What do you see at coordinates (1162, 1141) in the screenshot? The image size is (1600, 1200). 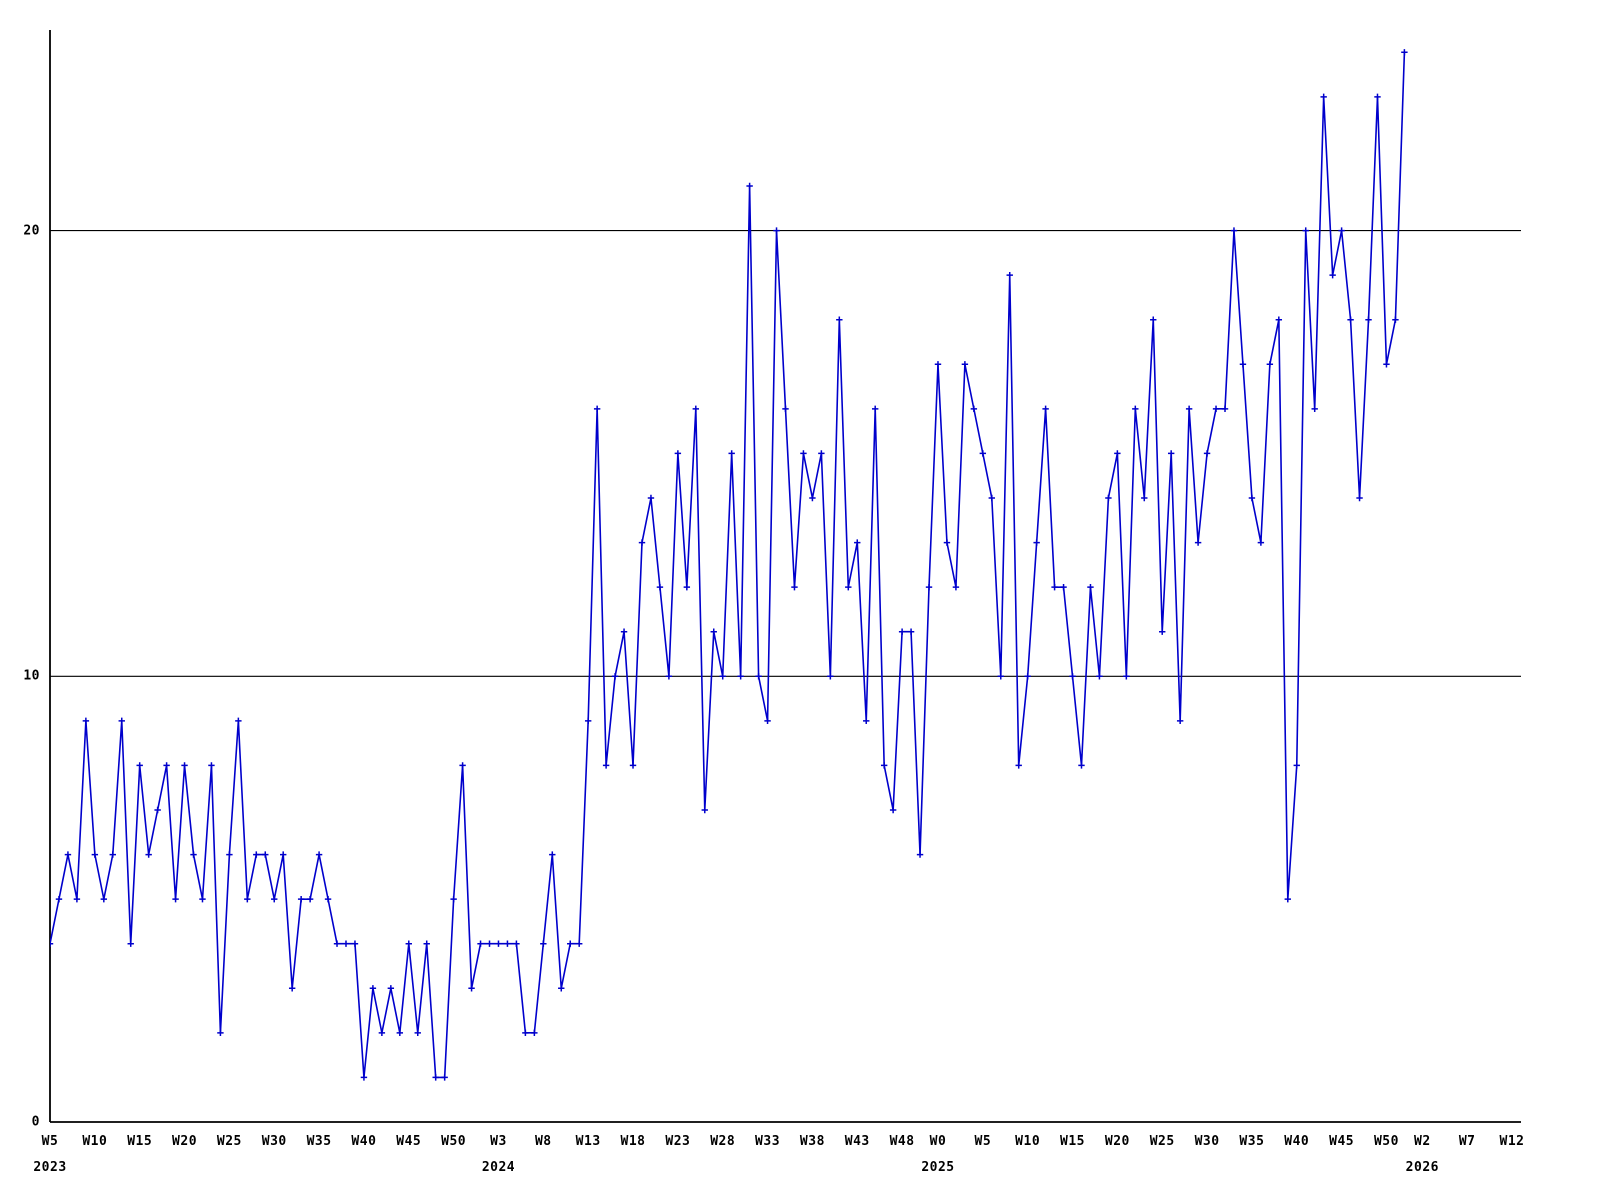 I see `x-axis-tick-label: W25` at bounding box center [1162, 1141].